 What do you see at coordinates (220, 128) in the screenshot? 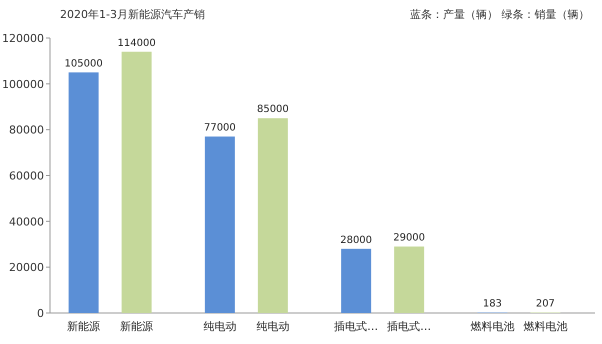
I see `data-label: 77000` at bounding box center [220, 128].